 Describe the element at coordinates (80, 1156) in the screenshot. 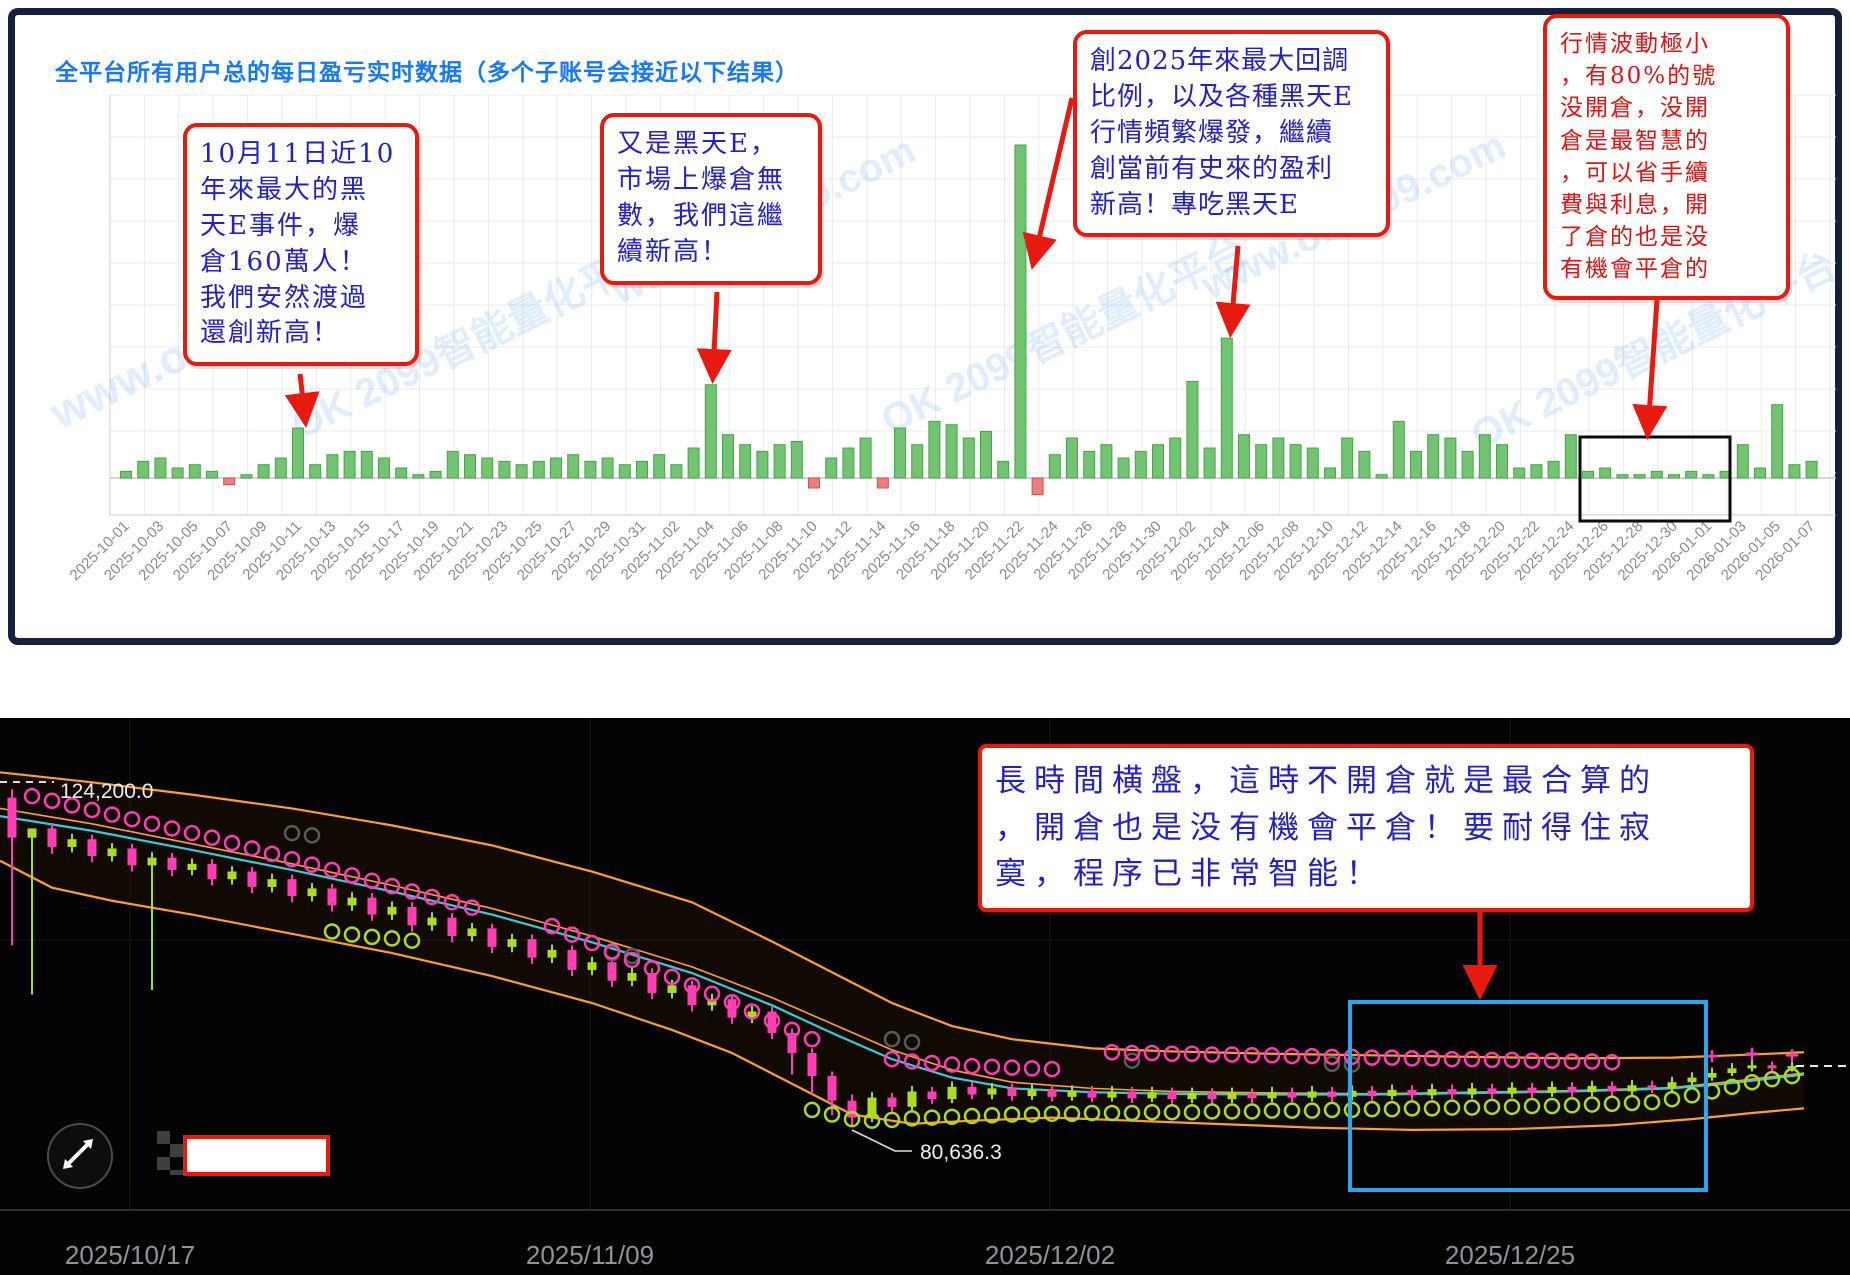

I see `expand-button` at that location.